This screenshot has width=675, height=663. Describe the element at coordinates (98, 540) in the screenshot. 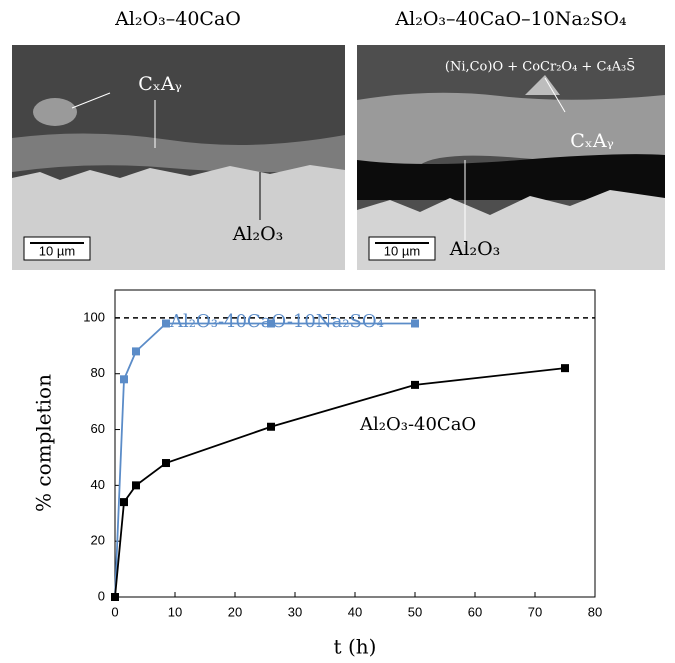

I see `y-tick-label: 20` at that location.